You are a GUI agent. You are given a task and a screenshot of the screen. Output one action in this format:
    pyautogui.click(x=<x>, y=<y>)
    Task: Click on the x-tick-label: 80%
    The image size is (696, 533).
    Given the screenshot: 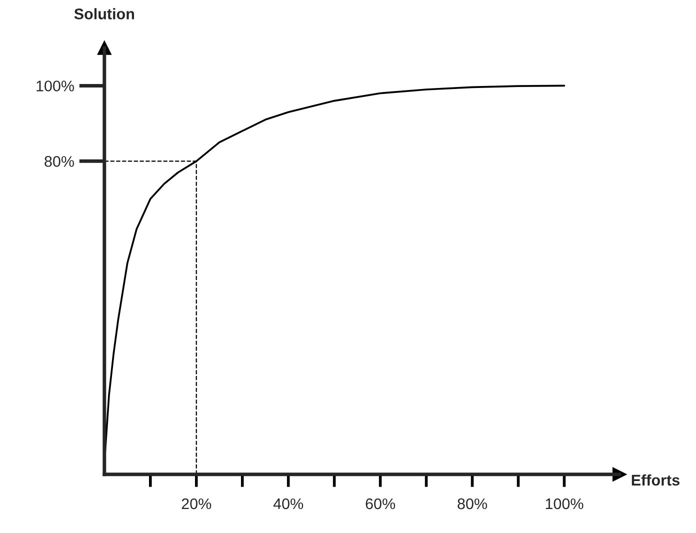 What is the action you would take?
    pyautogui.click(x=473, y=504)
    